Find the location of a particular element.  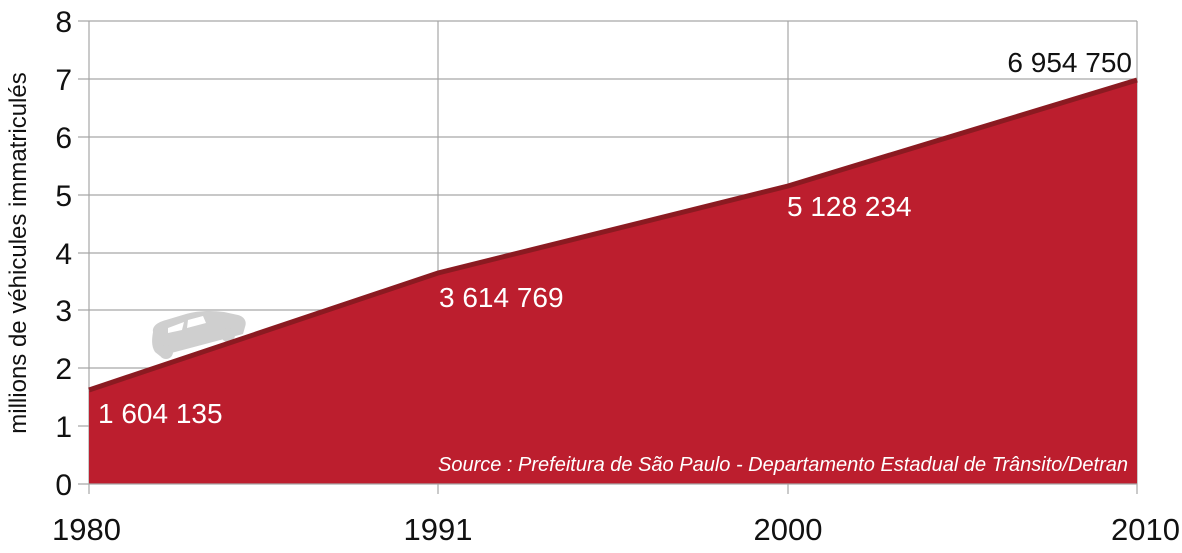

x-tick: 1991 is located at coordinates (438, 529).